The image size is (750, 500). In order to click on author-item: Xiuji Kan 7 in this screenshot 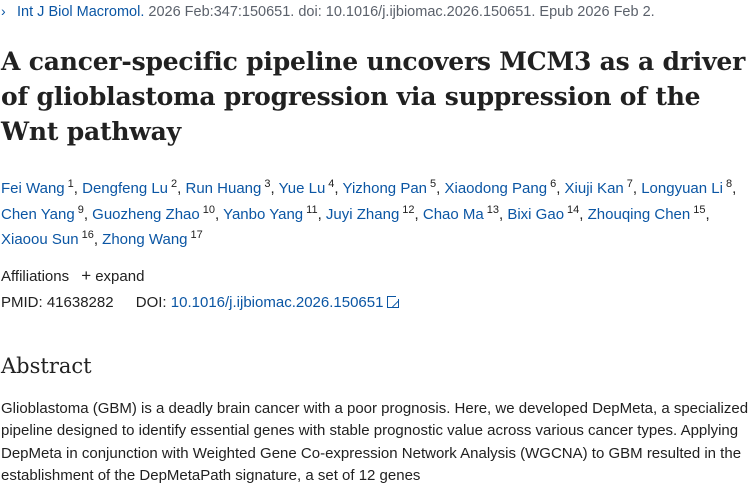, I will do `click(598, 188)`.